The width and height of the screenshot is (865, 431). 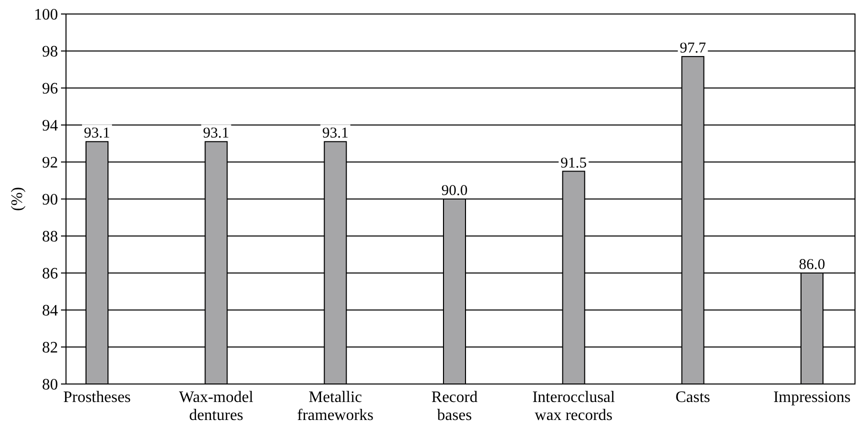 What do you see at coordinates (50, 348) in the screenshot?
I see `y-tick-label: 82` at bounding box center [50, 348].